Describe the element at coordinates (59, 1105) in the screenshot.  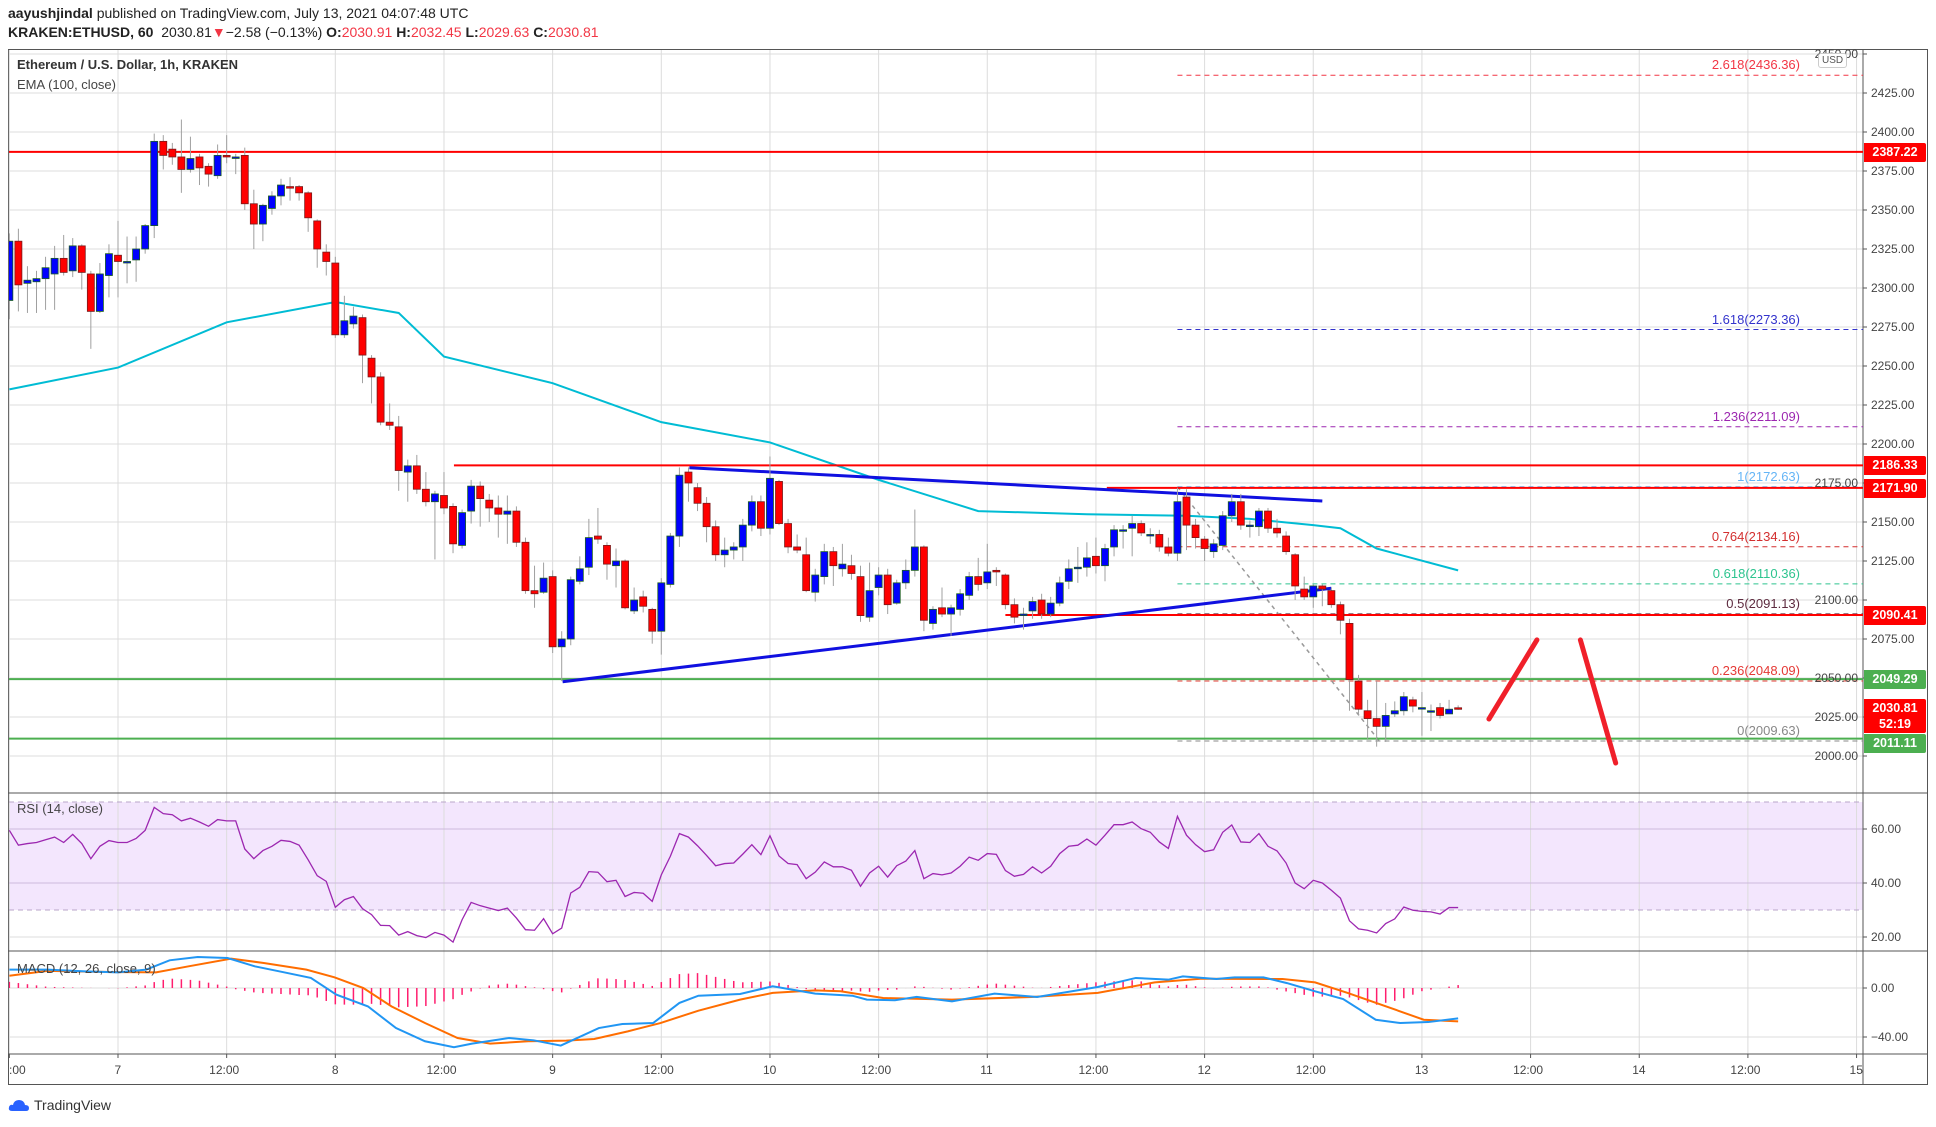
I see `tradingview-logo: TradingView` at that location.